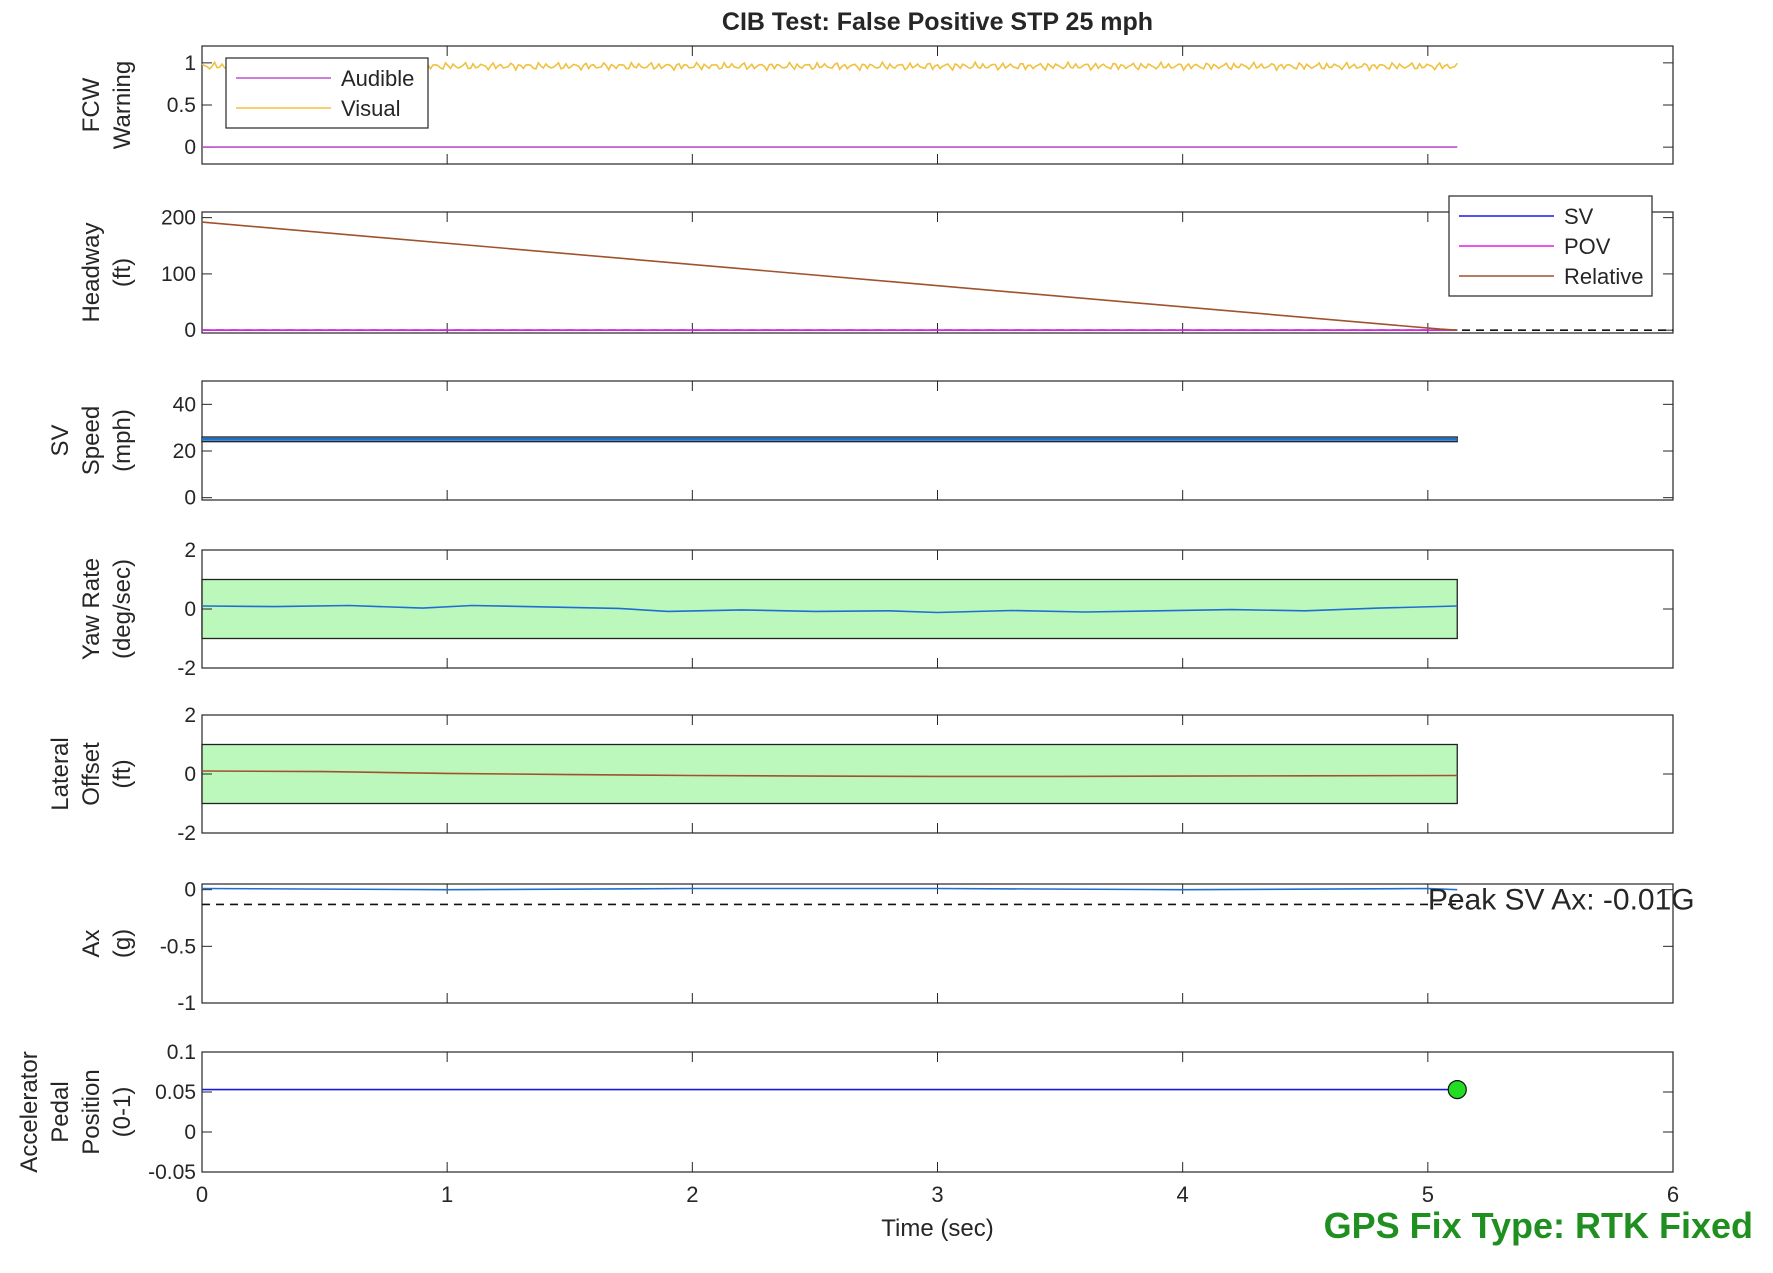 This screenshot has height=1273, width=1773. I want to click on y-tick-label: 100, so click(178, 274).